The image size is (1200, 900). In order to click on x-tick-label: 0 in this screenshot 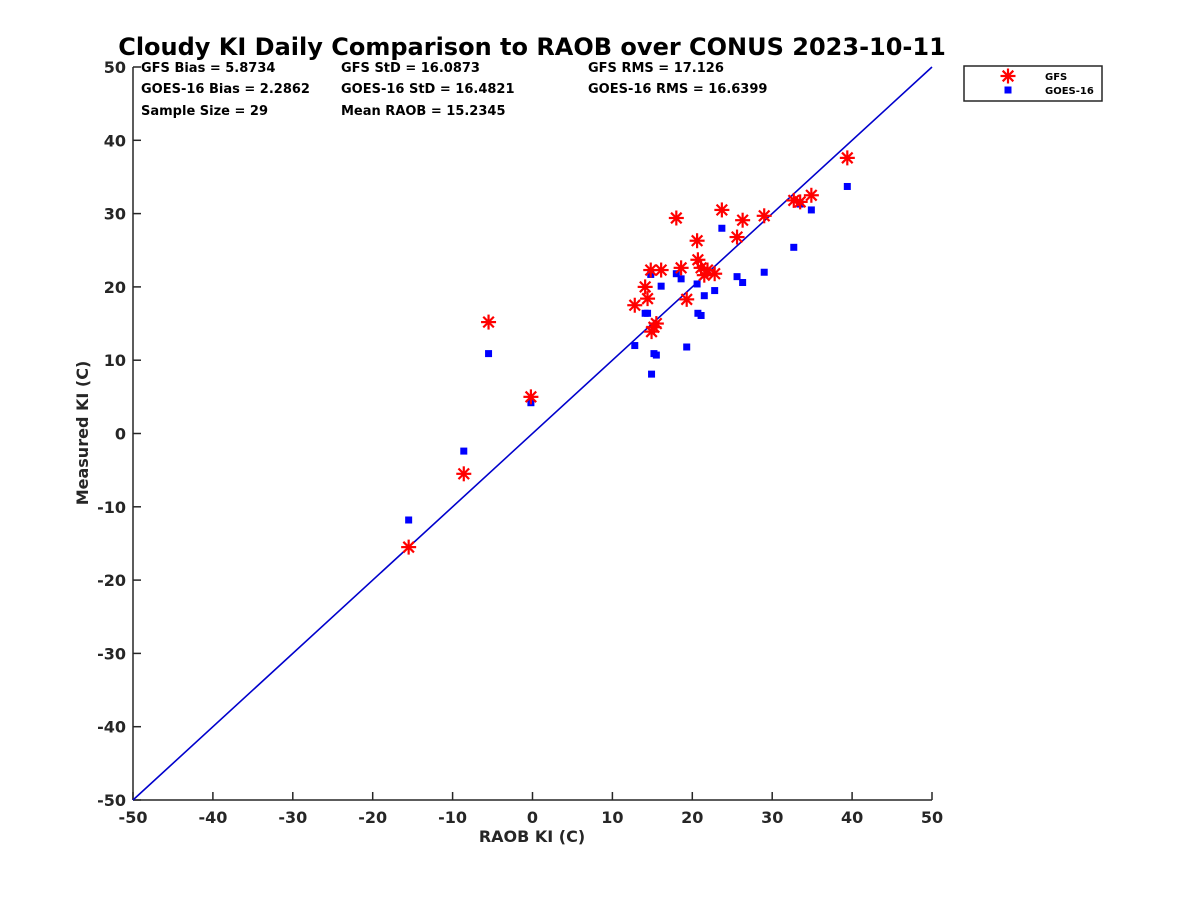, I will do `click(532, 817)`.